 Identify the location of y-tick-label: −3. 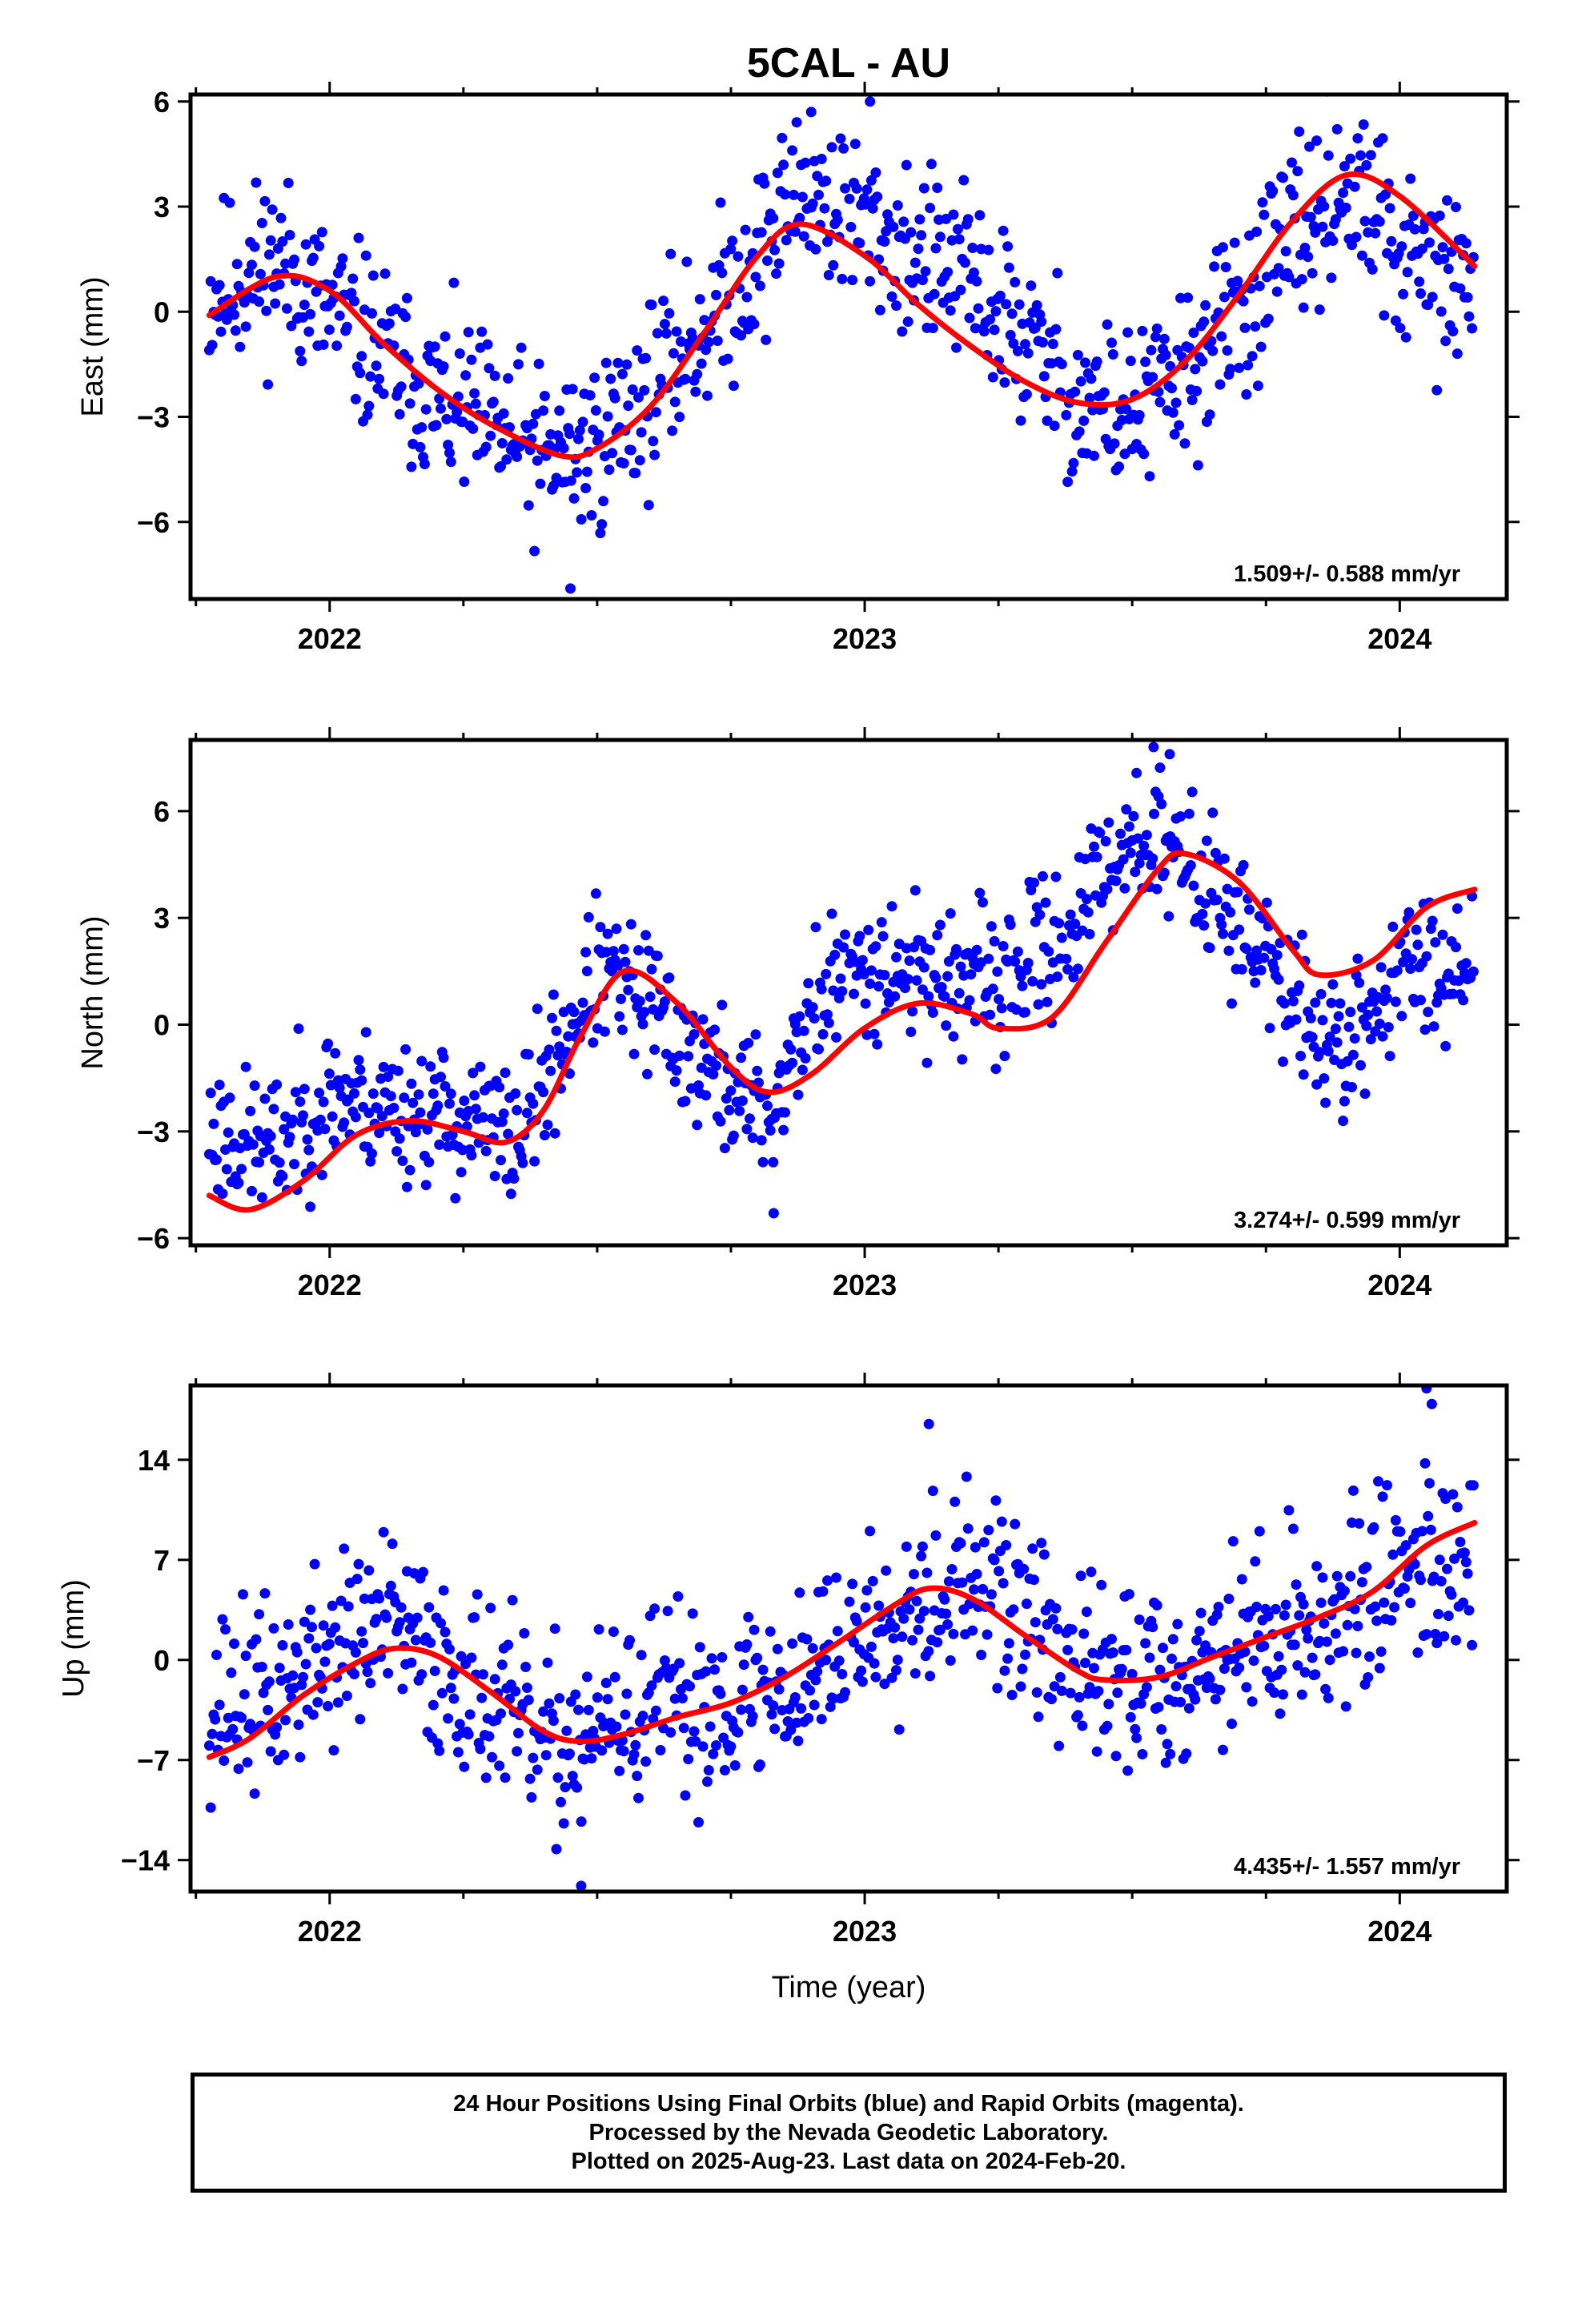
(154, 1132).